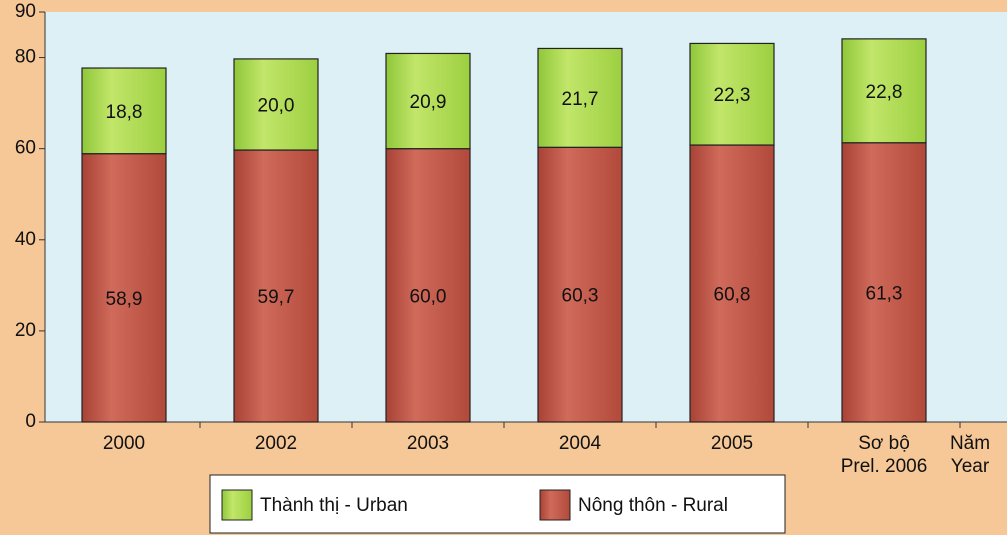 Image resolution: width=1007 pixels, height=535 pixels. What do you see at coordinates (124, 299) in the screenshot?
I see `value-label: 58,9` at bounding box center [124, 299].